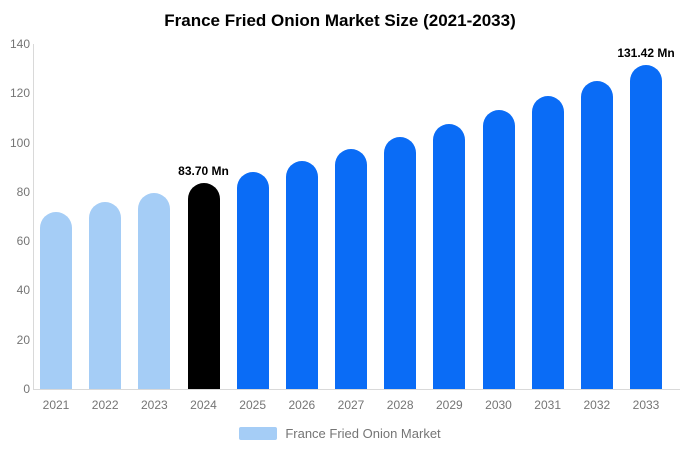 This screenshot has width=680, height=450. What do you see at coordinates (351, 405) in the screenshot?
I see `x-tick-label-2027: 2027` at bounding box center [351, 405].